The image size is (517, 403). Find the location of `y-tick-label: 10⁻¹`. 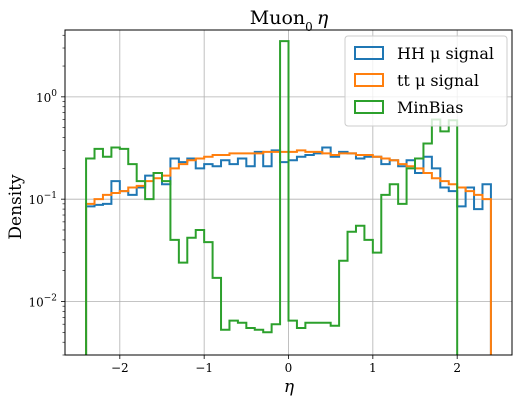

y-tick-label: 10⁻¹ is located at coordinates (42, 199).